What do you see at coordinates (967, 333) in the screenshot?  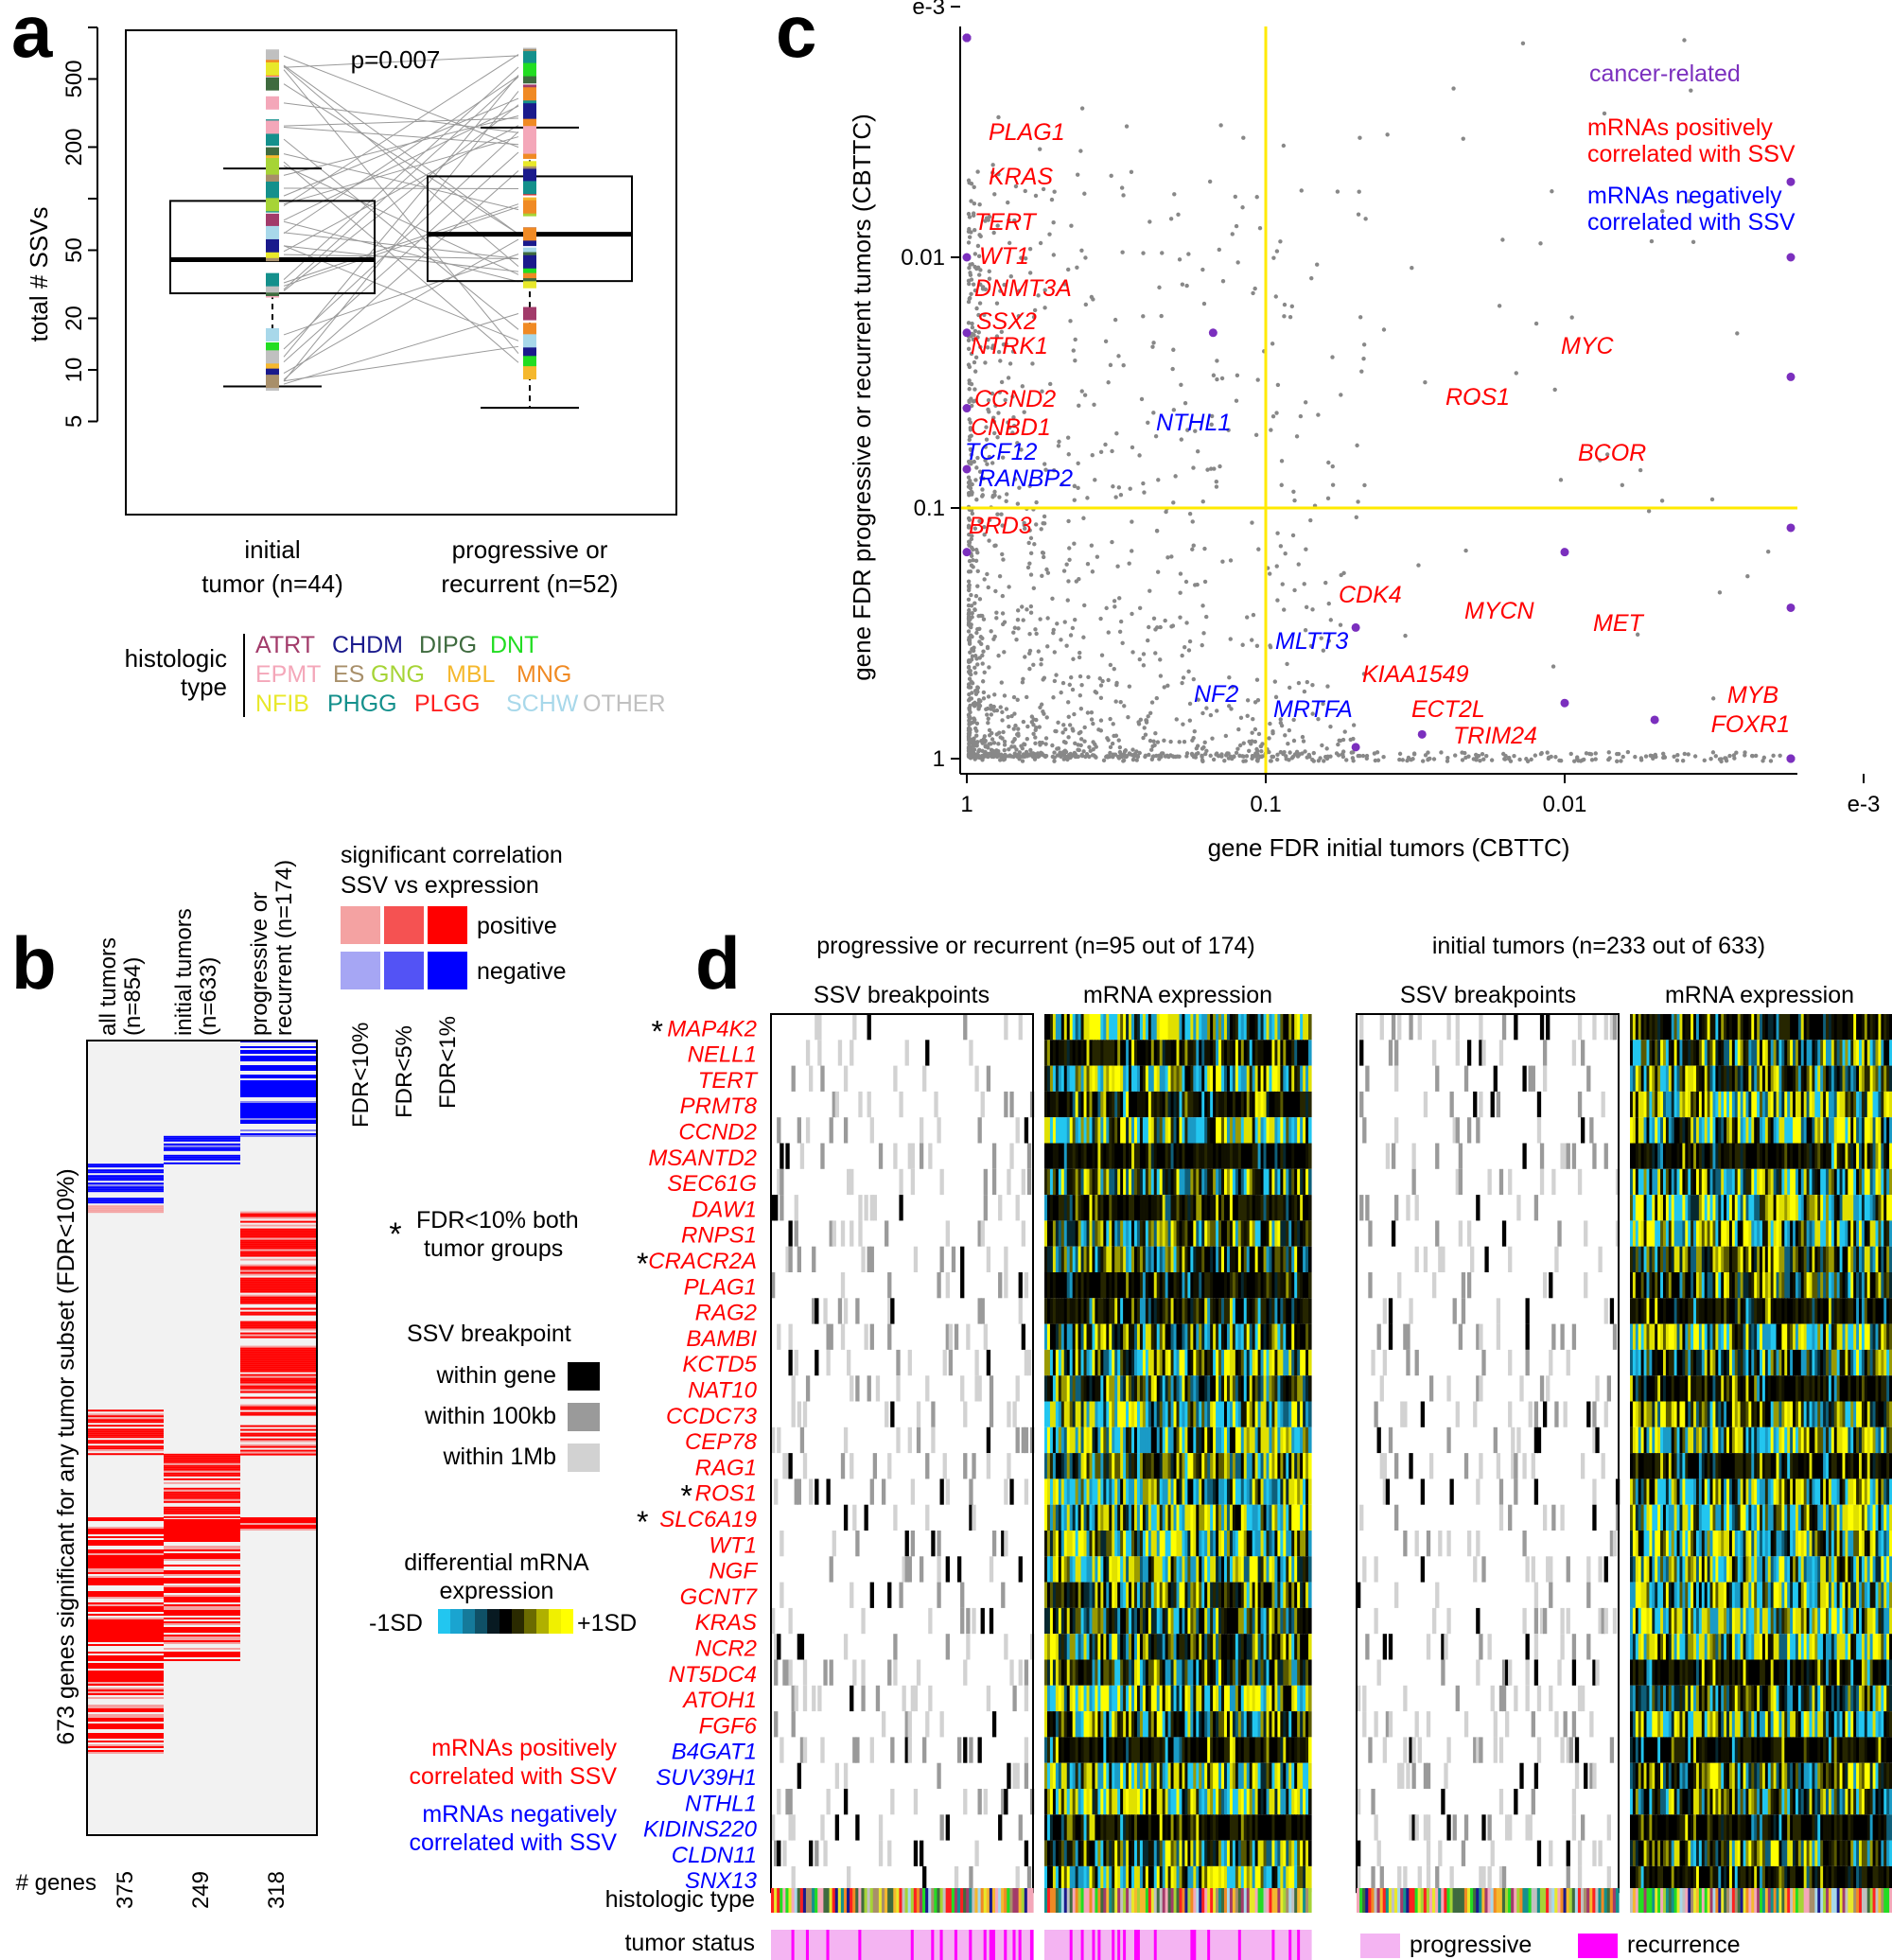 I see `gene-point-cnbd1` at bounding box center [967, 333].